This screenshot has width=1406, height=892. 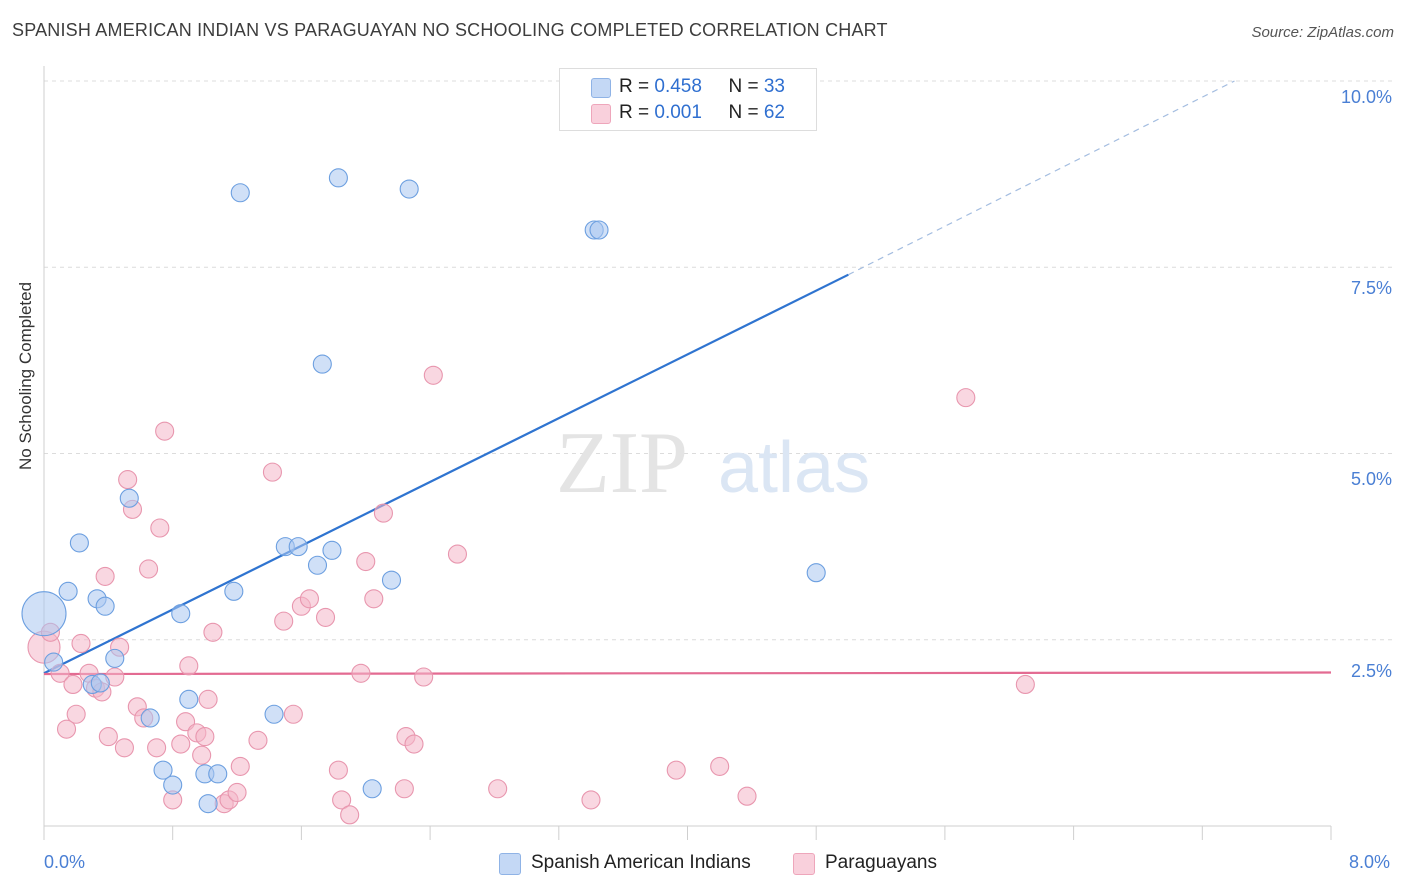 What do you see at coordinates (678, 112) in the screenshot?
I see `legend-r-value: 0.001` at bounding box center [678, 112].